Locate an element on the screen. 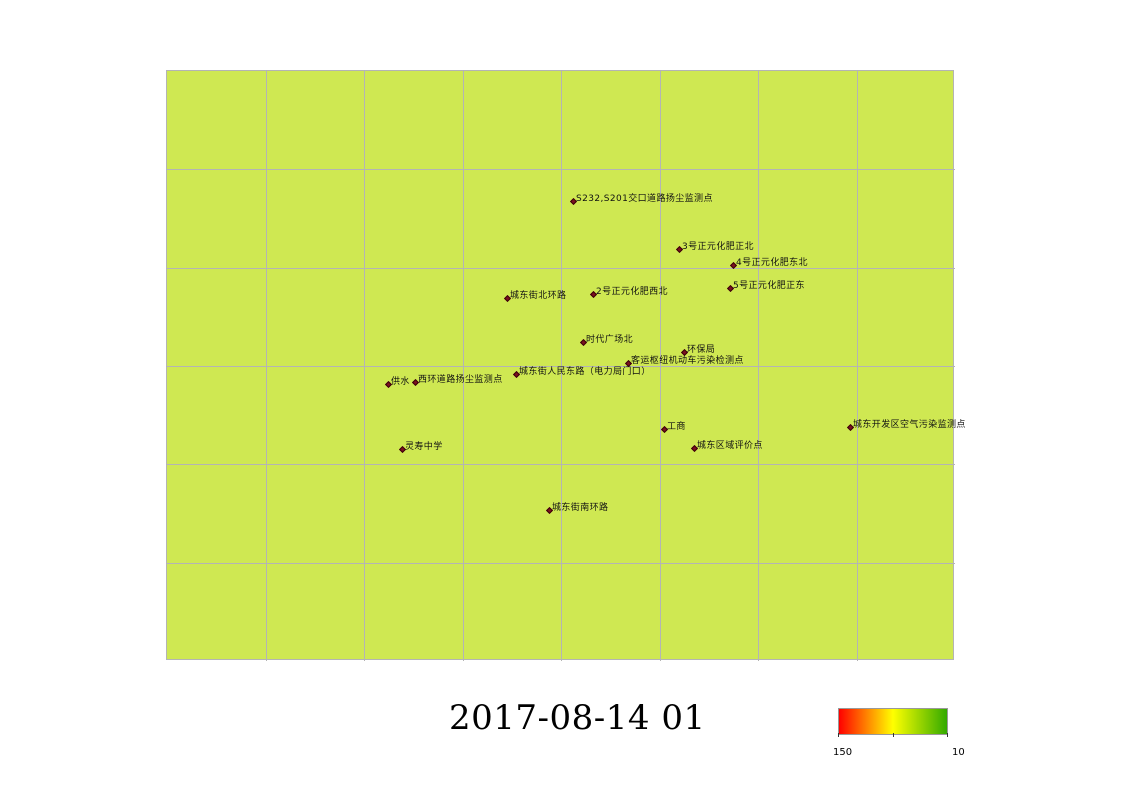 The width and height of the screenshot is (1122, 794). station-label: 2号正元化肥西北 is located at coordinates (632, 292).